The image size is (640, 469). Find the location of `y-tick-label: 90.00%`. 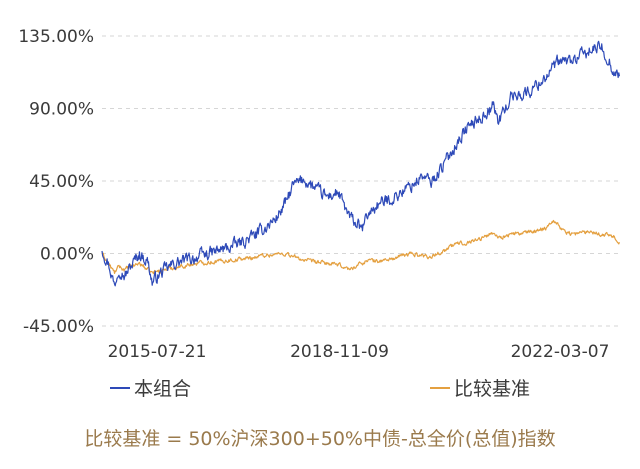

y-tick-label: 90.00% is located at coordinates (61, 110).